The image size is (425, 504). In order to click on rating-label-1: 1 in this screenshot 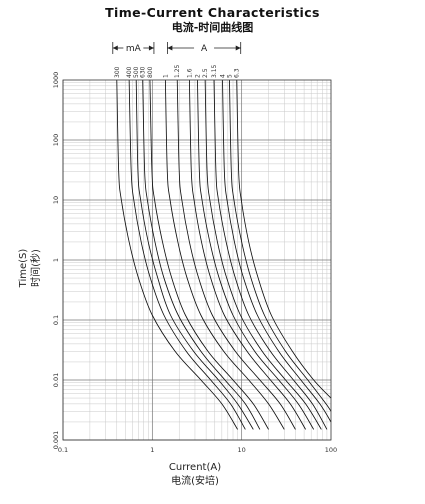, I will do `click(165, 76)`.